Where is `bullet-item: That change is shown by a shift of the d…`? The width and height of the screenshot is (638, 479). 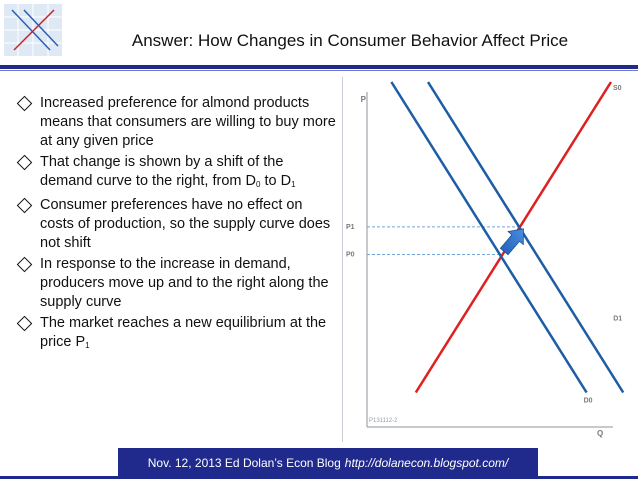
bullet-item: That change is shown by a shift of the d… is located at coordinates (176, 173).